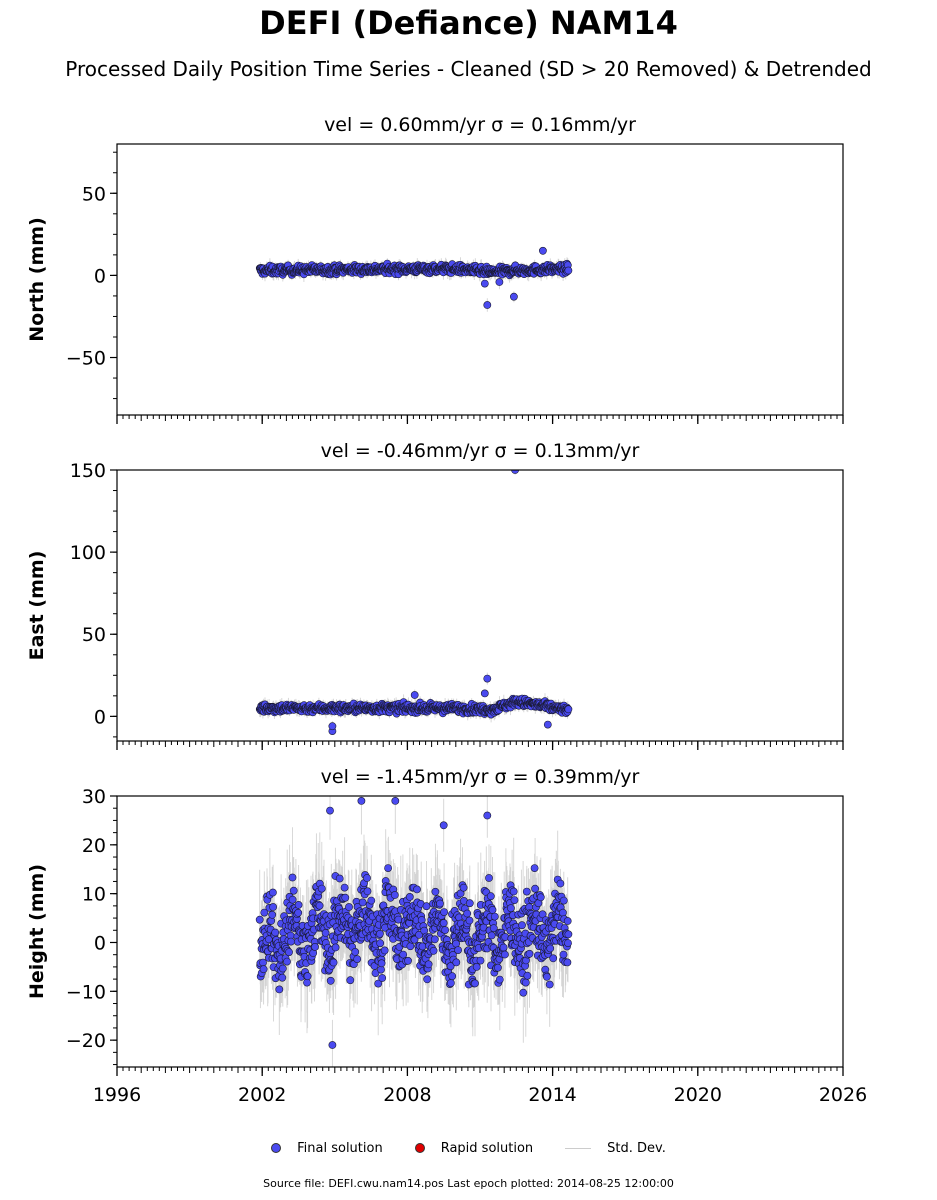 The height and width of the screenshot is (1200, 937). Describe the element at coordinates (636, 1148) in the screenshot. I see `legend-label-stddev: Std. Dev.` at that location.